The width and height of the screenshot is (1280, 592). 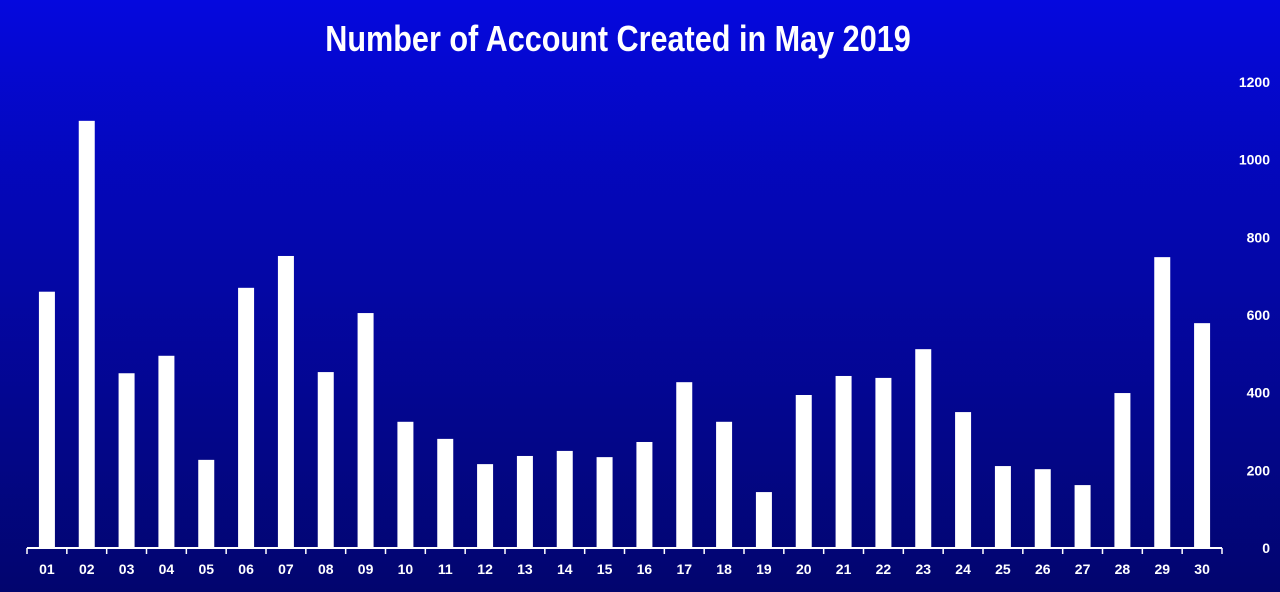 What do you see at coordinates (1259, 470) in the screenshot?
I see `y-tick-label: 200` at bounding box center [1259, 470].